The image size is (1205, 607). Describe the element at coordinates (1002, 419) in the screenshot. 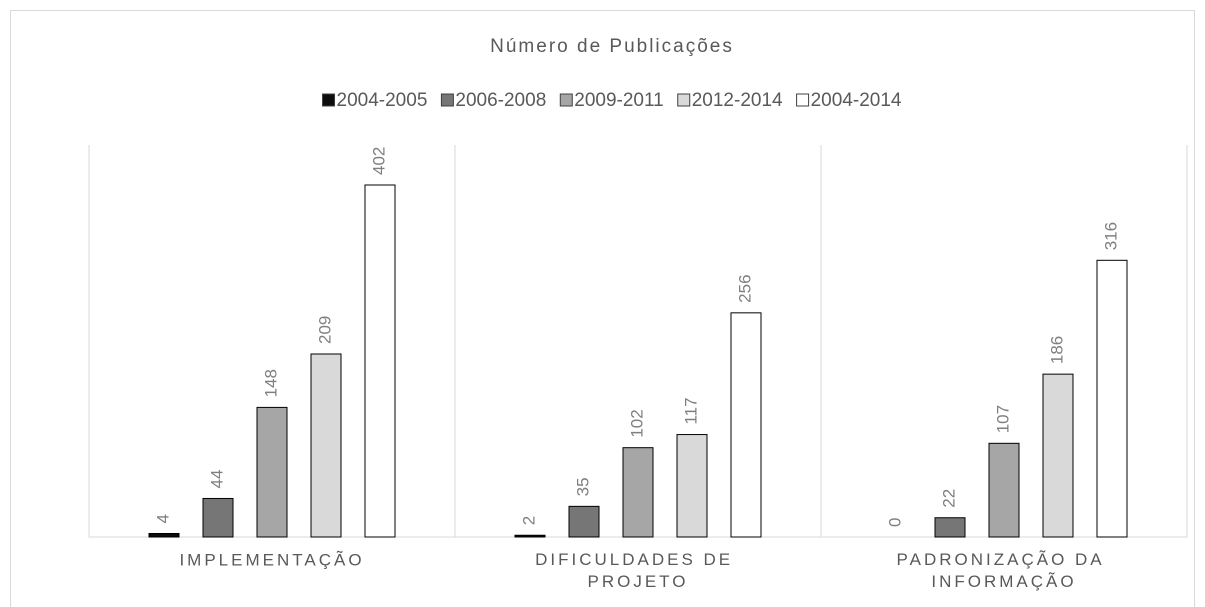

I see `data-label: 107` at that location.